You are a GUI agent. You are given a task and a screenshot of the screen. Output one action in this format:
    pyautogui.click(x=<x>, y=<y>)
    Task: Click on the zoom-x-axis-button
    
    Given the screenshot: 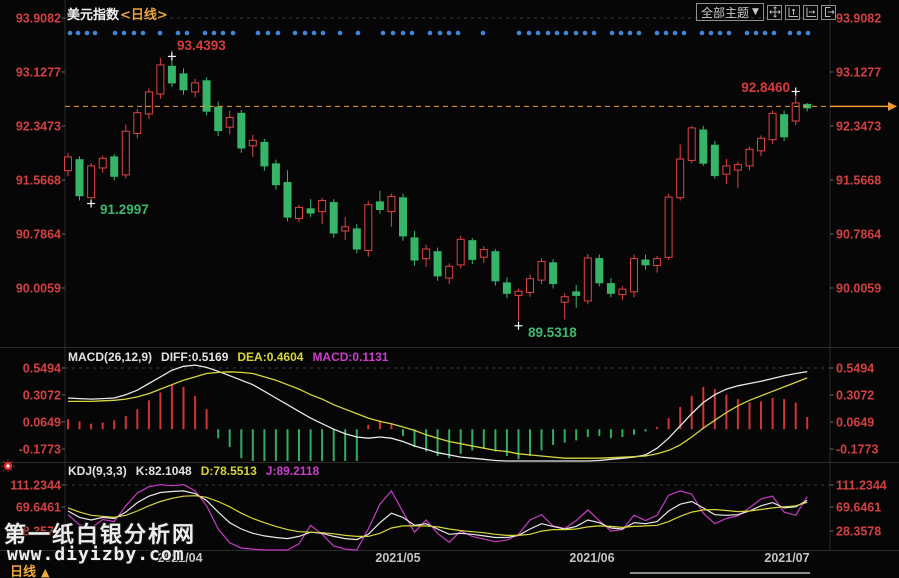 What is the action you would take?
    pyautogui.click(x=810, y=12)
    